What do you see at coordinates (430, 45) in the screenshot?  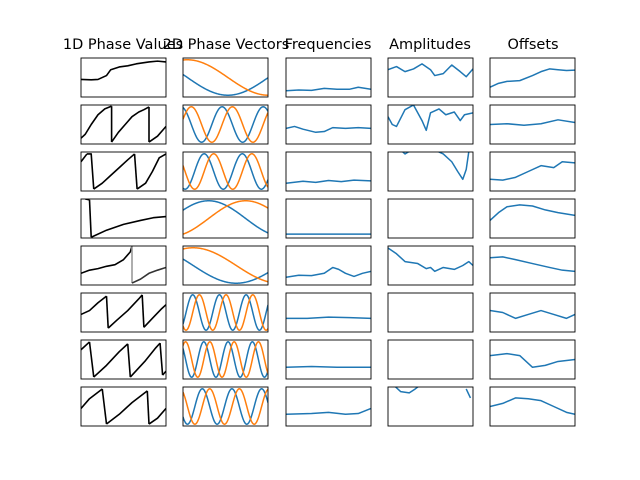 I see `title-amplitudes: Amplitudes` at bounding box center [430, 45].